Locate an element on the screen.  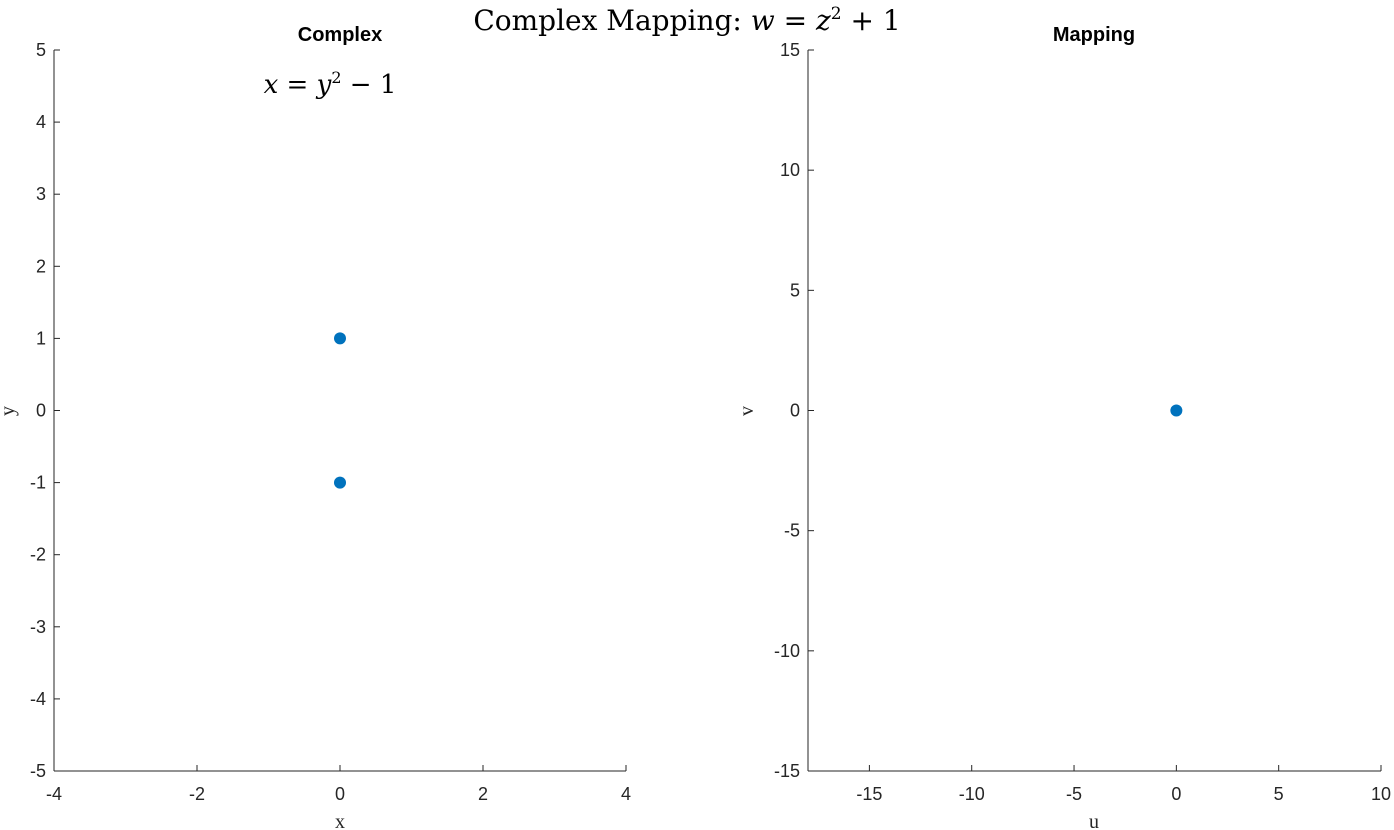
y-ticks: -15 -10 -5 0 5 10 15 is located at coordinates (794, 410).